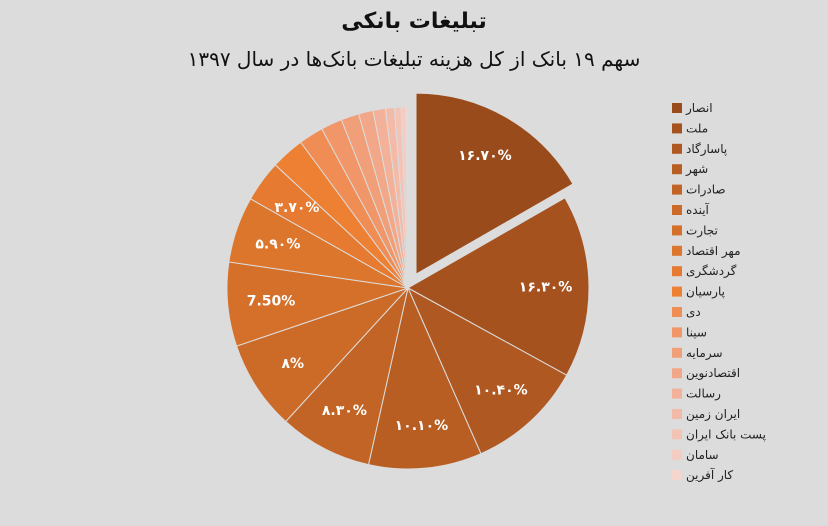 This screenshot has width=828, height=526. I want to click on chart-title: تبلیغات بانکی, so click(413, 21).